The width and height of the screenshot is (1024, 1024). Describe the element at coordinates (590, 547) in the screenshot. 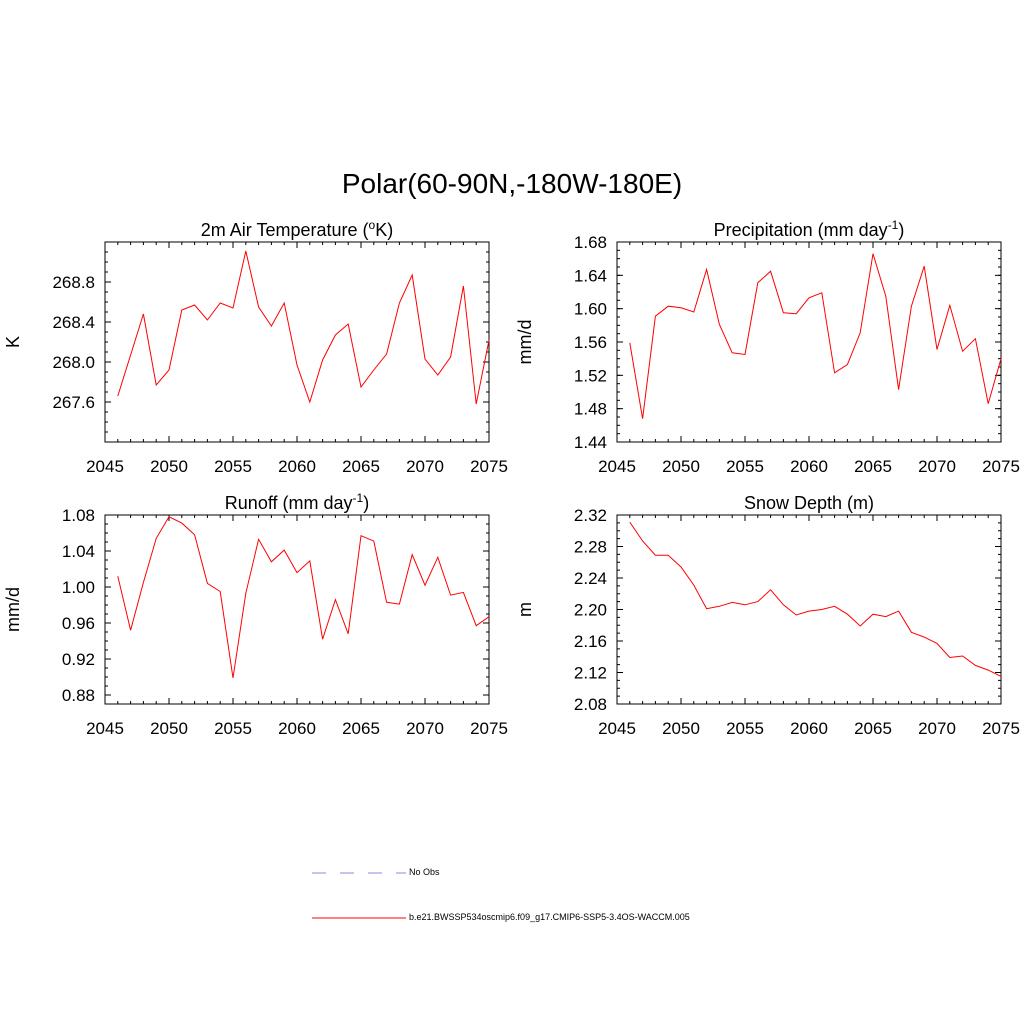

I see `y-tick-label: 2.28` at that location.